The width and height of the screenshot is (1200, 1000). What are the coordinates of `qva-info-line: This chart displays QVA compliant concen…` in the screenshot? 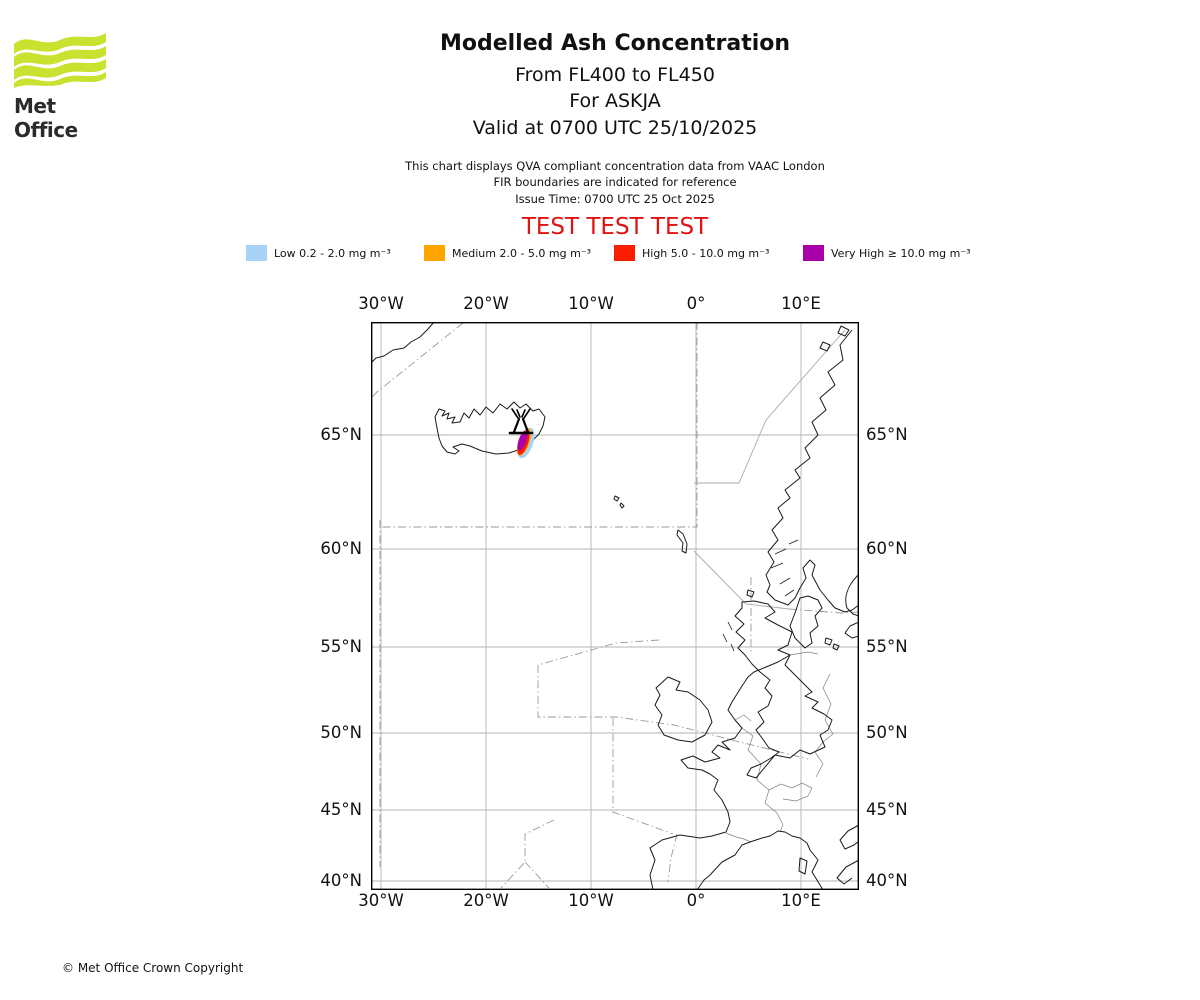 It's located at (615, 166).